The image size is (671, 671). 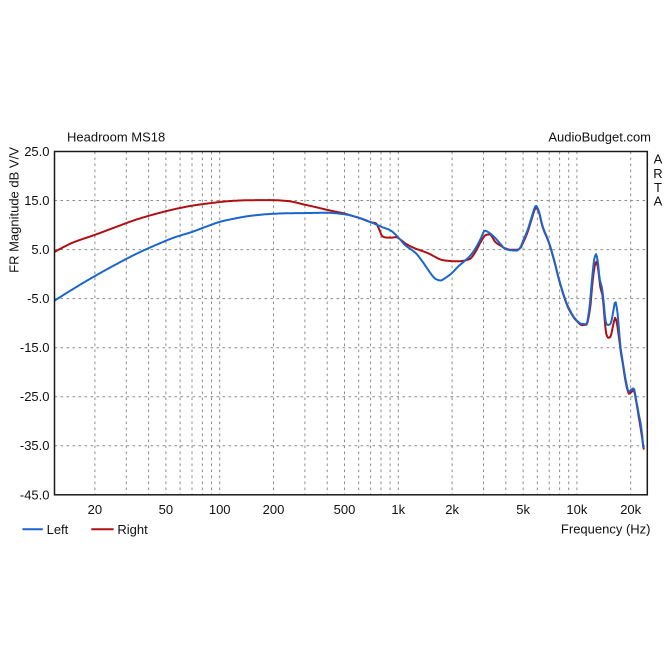 What do you see at coordinates (658, 187) in the screenshot?
I see `svg-text: T` at bounding box center [658, 187].